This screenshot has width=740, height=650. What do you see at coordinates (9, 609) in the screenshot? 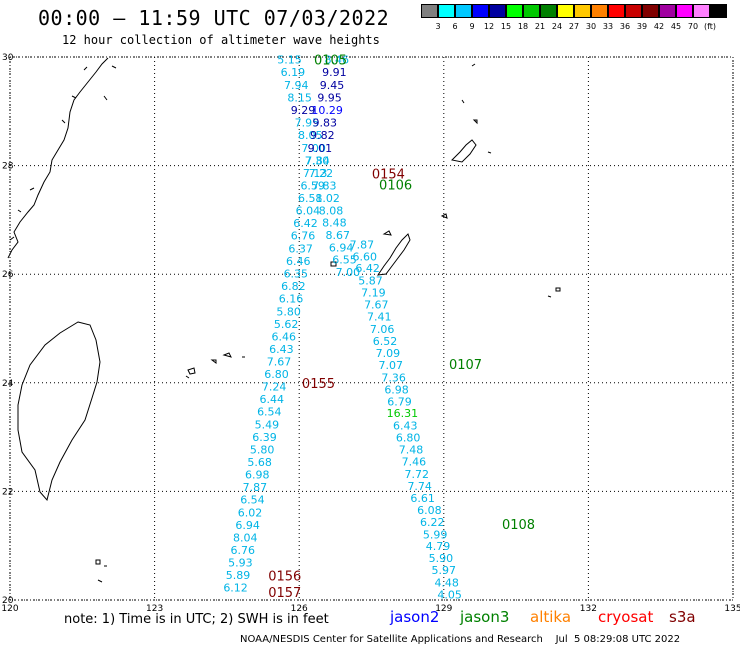
I see `lon-tick-label: 120` at bounding box center [9, 609].